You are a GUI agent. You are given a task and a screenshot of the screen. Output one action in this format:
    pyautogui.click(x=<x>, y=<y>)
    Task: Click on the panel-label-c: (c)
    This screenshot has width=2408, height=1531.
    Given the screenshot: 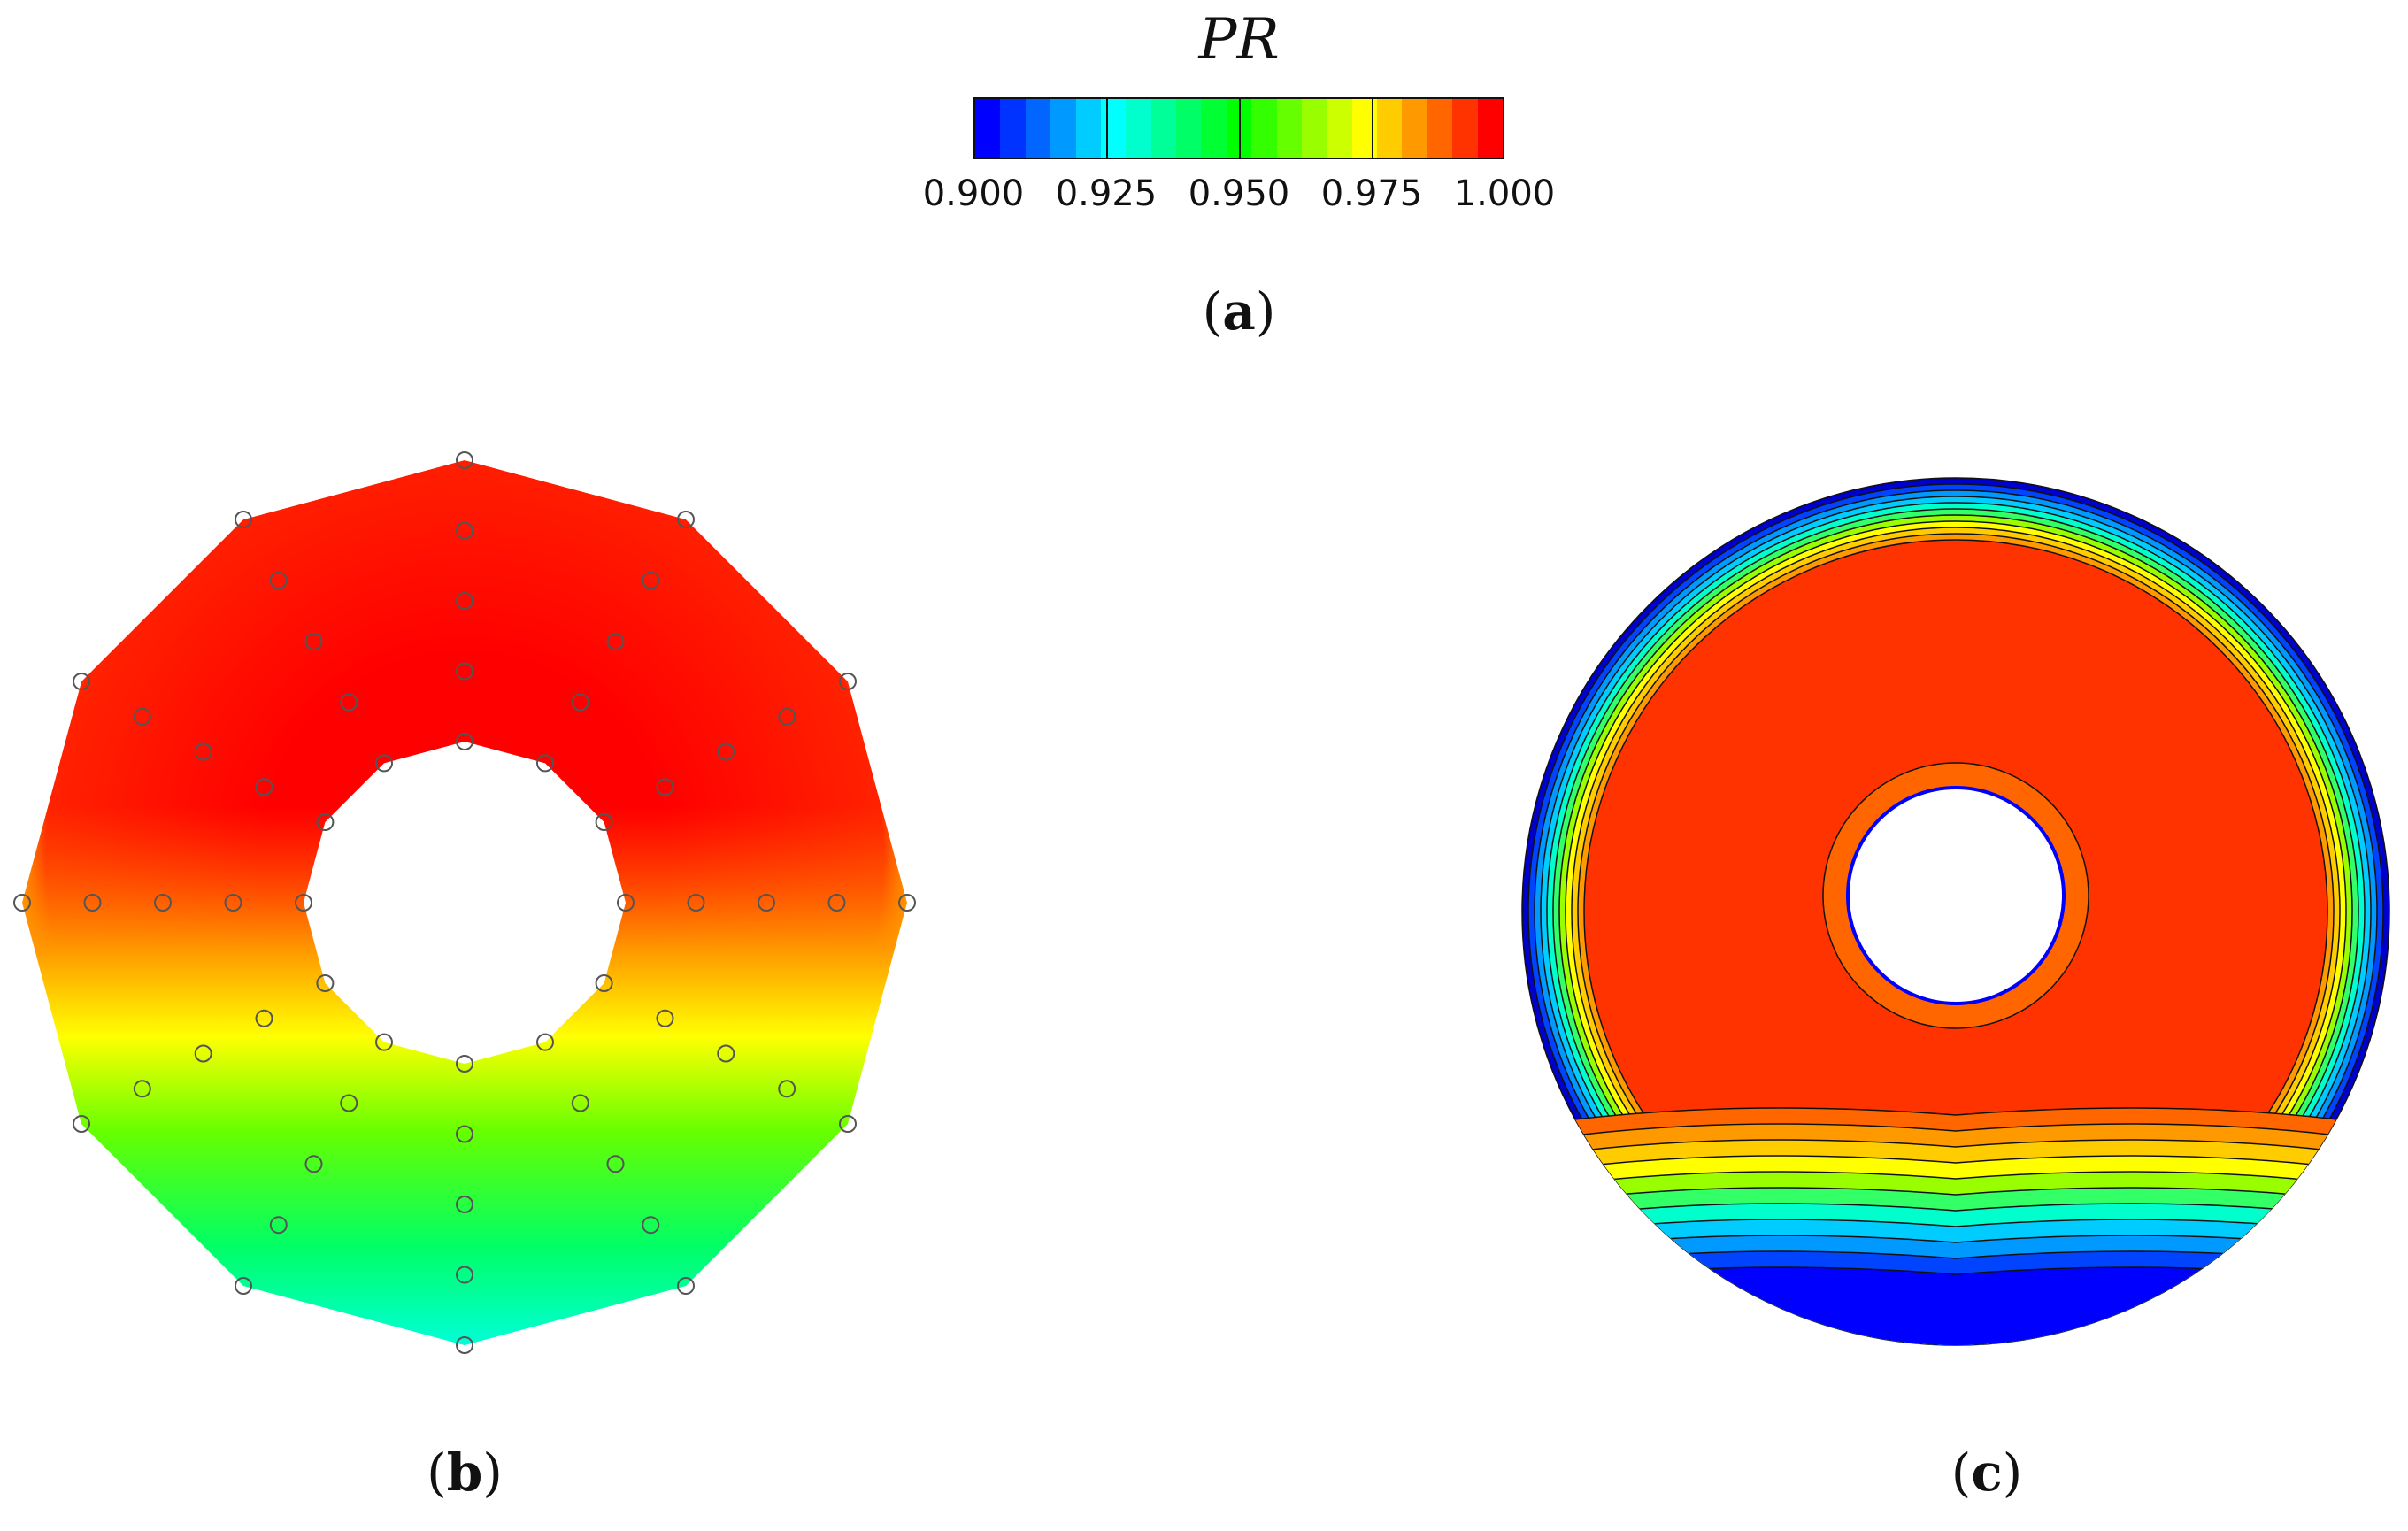 What is the action you would take?
    pyautogui.click(x=1986, y=1473)
    